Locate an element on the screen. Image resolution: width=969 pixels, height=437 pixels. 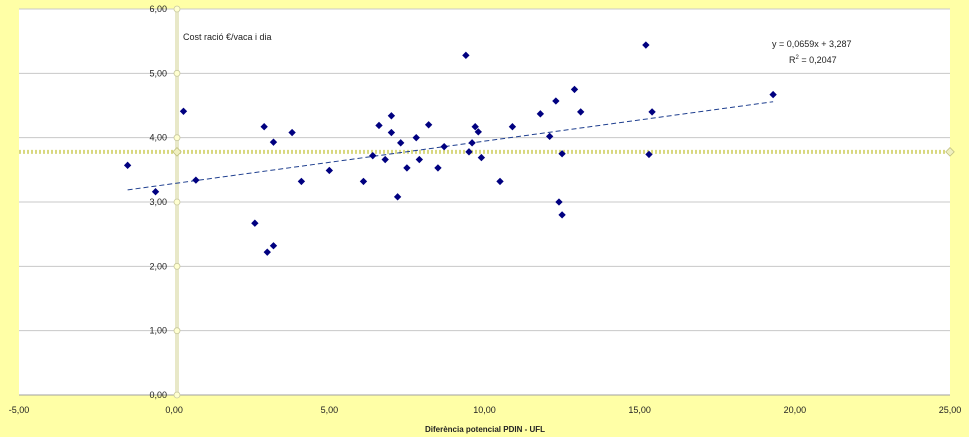
y-tick-label: 0,00 is located at coordinates (158, 395).